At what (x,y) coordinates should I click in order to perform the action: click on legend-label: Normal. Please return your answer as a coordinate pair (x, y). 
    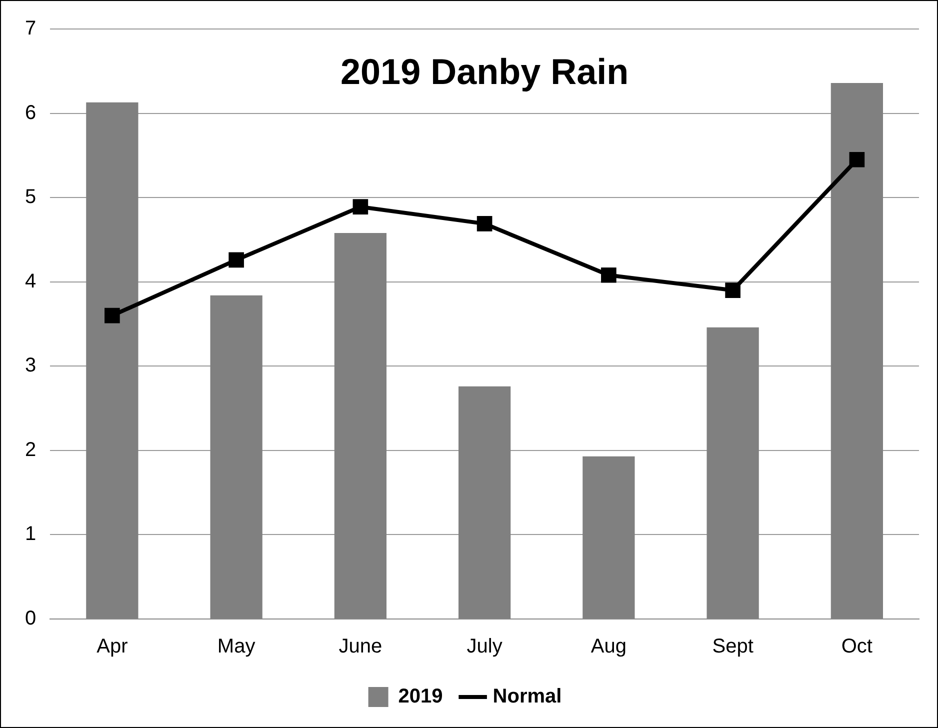
    Looking at the image, I should click on (527, 697).